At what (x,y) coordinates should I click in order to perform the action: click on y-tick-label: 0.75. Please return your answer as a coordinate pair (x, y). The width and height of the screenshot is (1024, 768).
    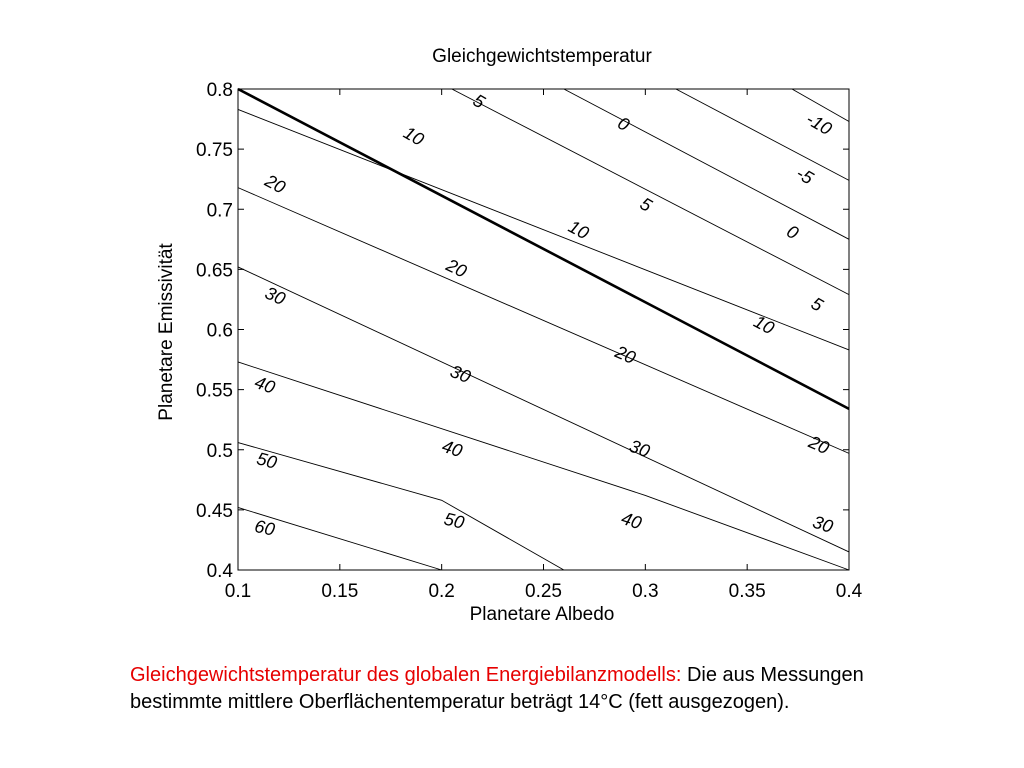
    Looking at the image, I should click on (214, 150).